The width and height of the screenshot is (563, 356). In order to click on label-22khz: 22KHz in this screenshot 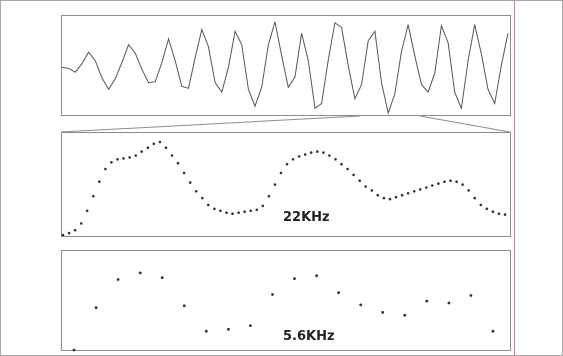, I will do `click(306, 217)`.